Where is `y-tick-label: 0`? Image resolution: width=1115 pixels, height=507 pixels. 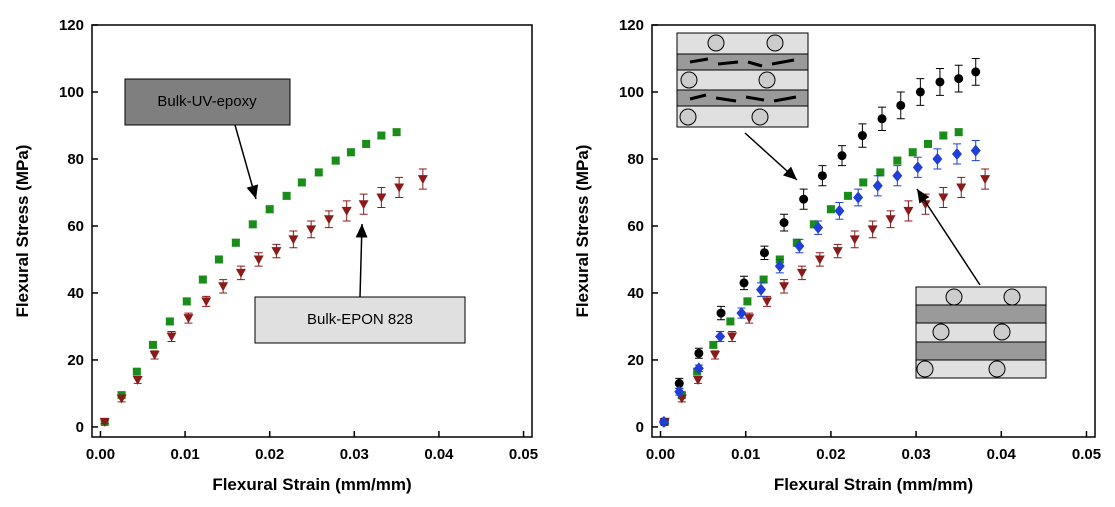
y-tick-label: 0 is located at coordinates (640, 427).